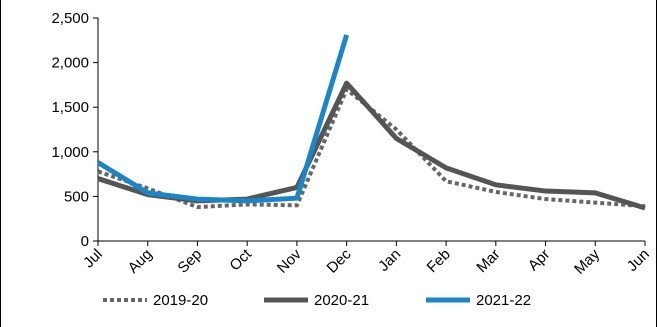 The height and width of the screenshot is (327, 658). I want to click on x-tick-label: May, so click(587, 261).